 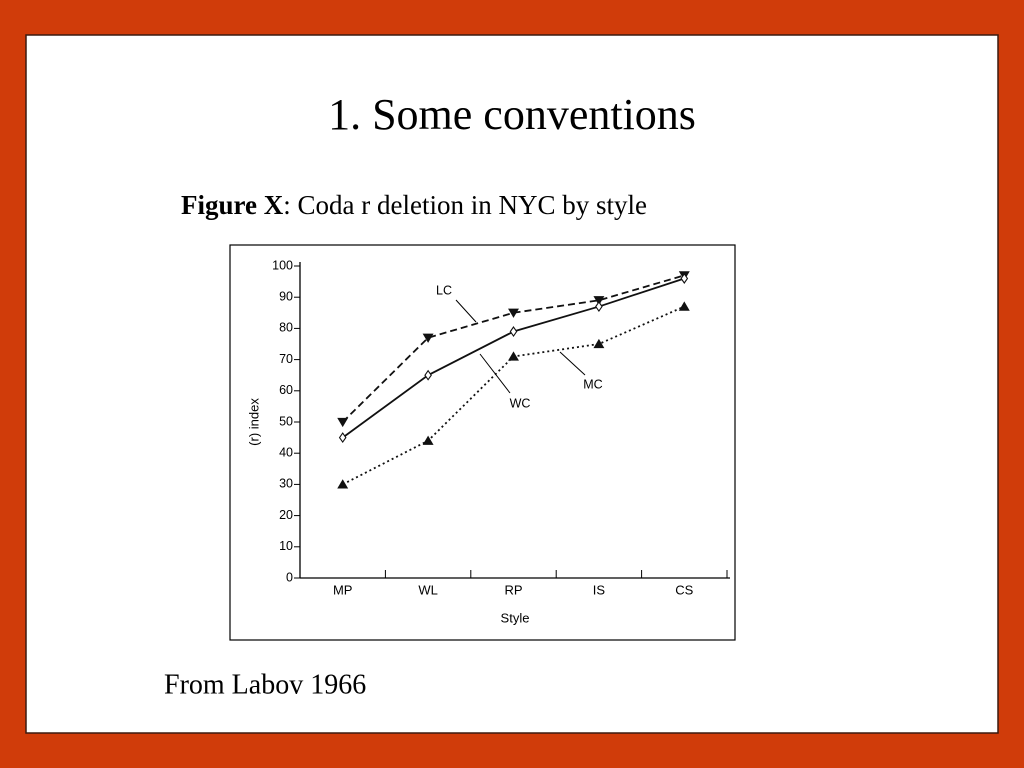 I want to click on y-tick-label: 30, so click(x=286, y=484).